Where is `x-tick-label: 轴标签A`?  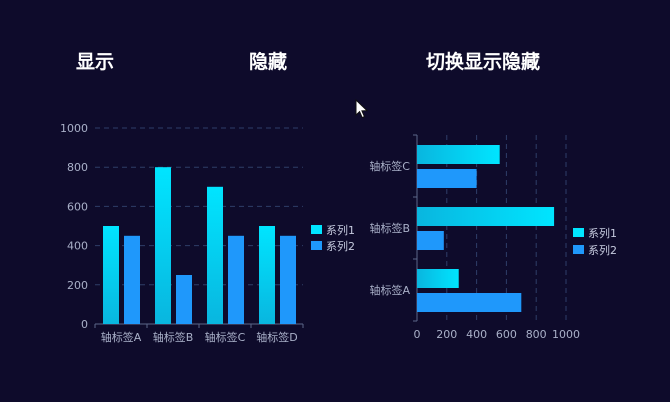
x-tick-label: 轴标签A is located at coordinates (121, 337).